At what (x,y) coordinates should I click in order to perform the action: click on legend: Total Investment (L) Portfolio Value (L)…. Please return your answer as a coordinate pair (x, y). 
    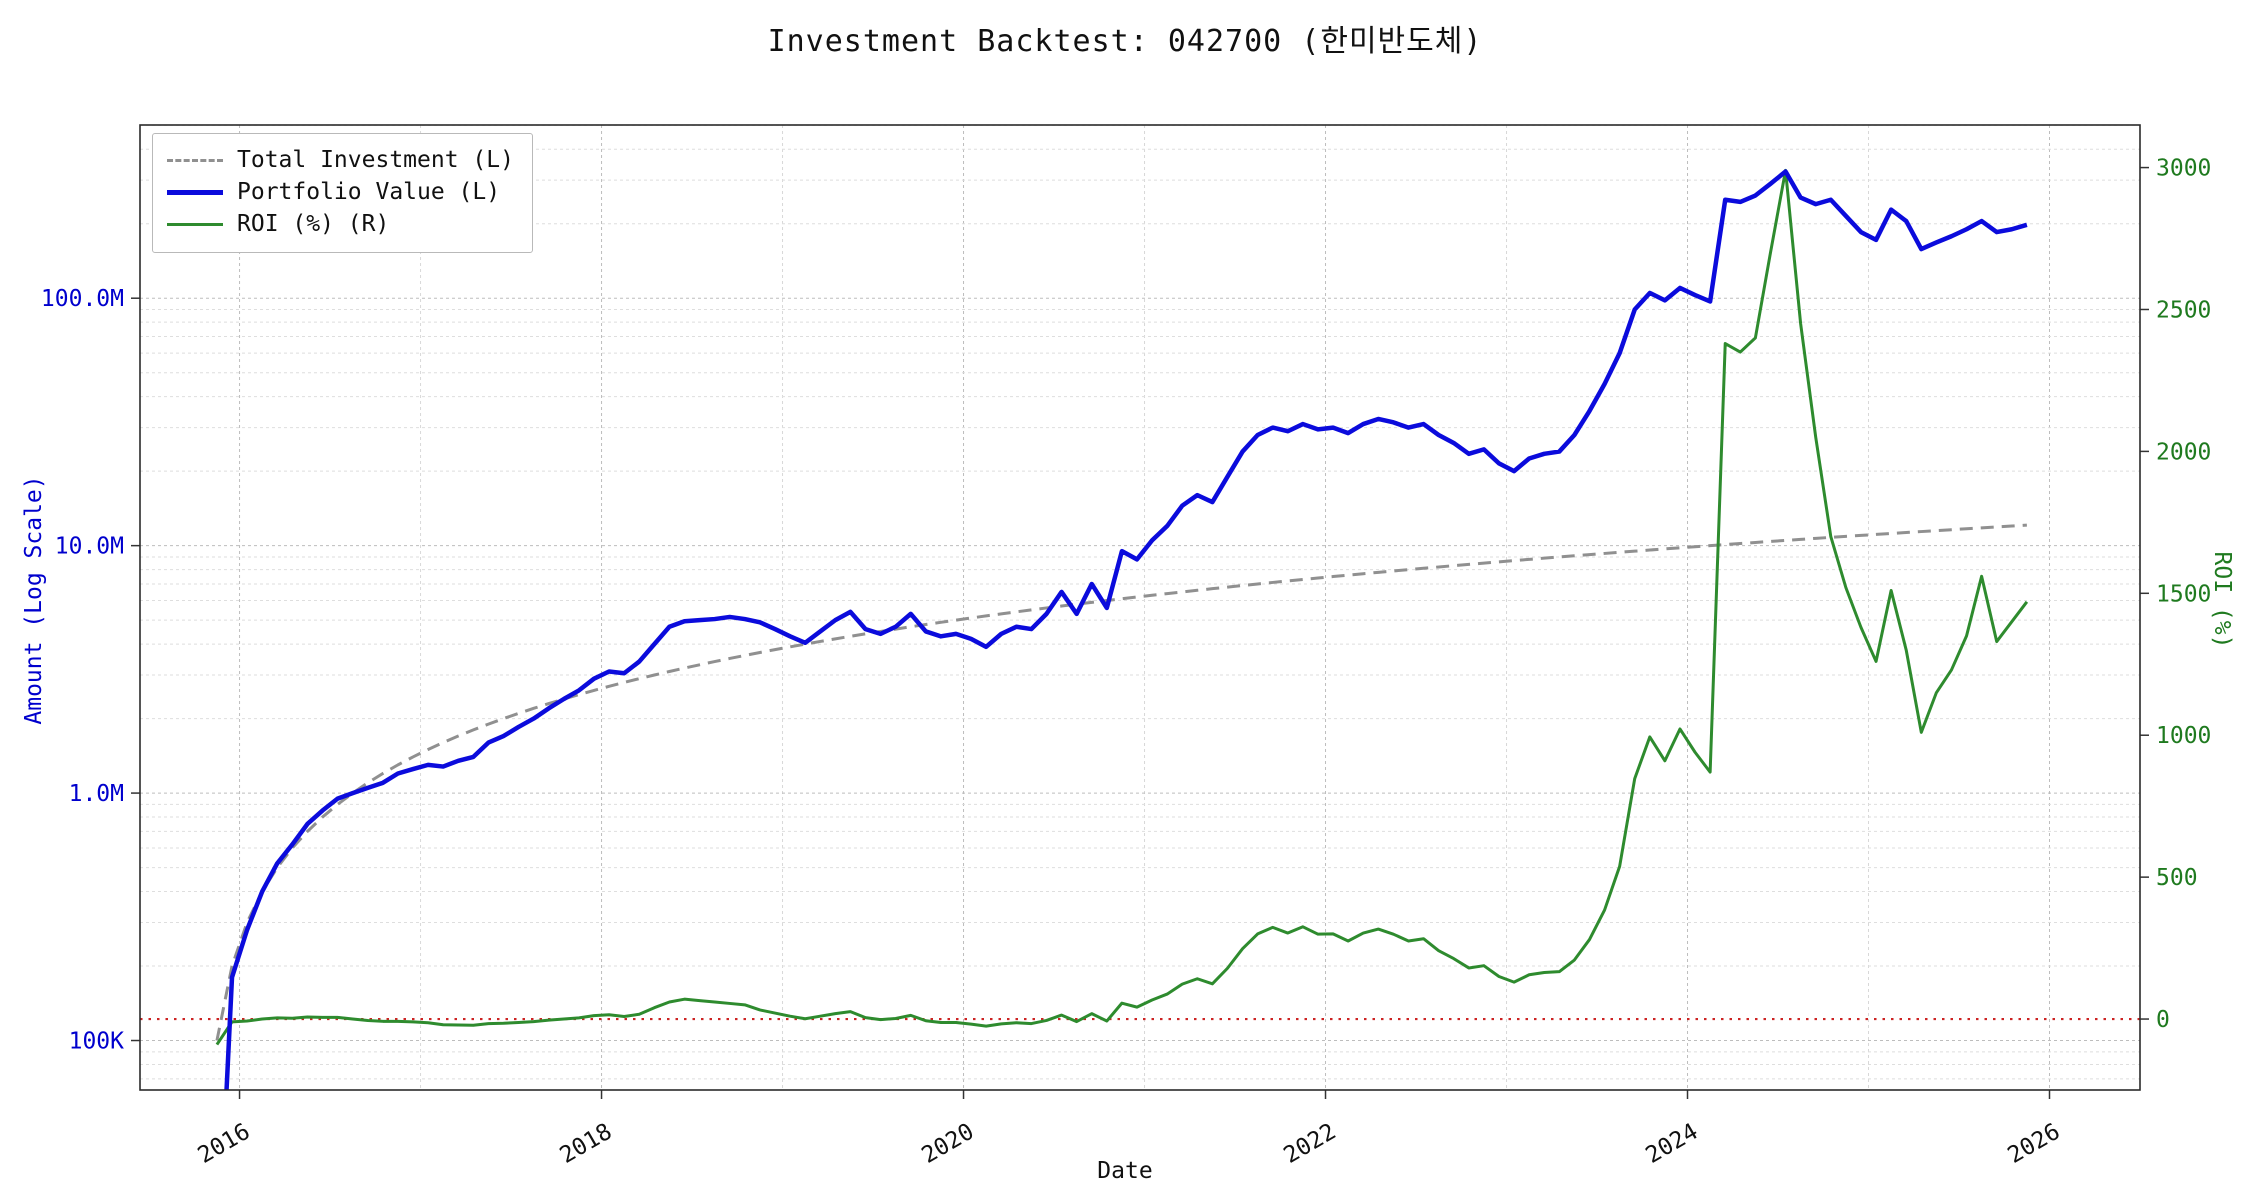
    Looking at the image, I should click on (342, 193).